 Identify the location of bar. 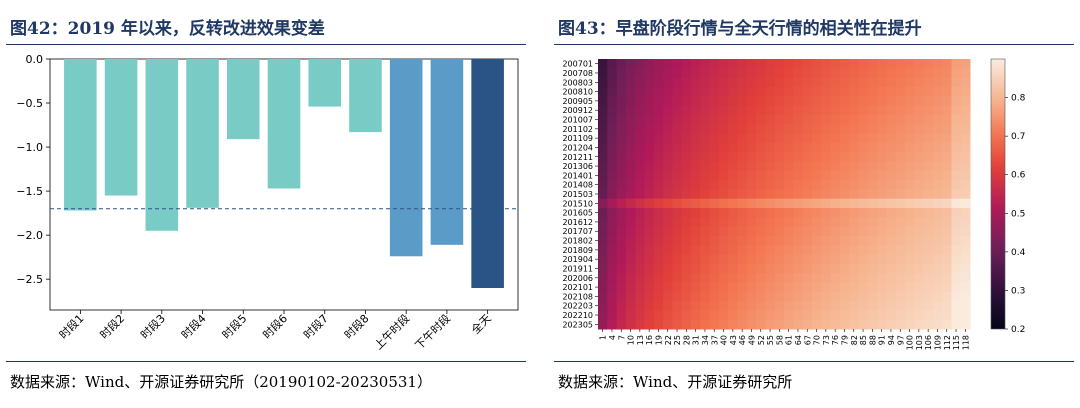
(202, 133).